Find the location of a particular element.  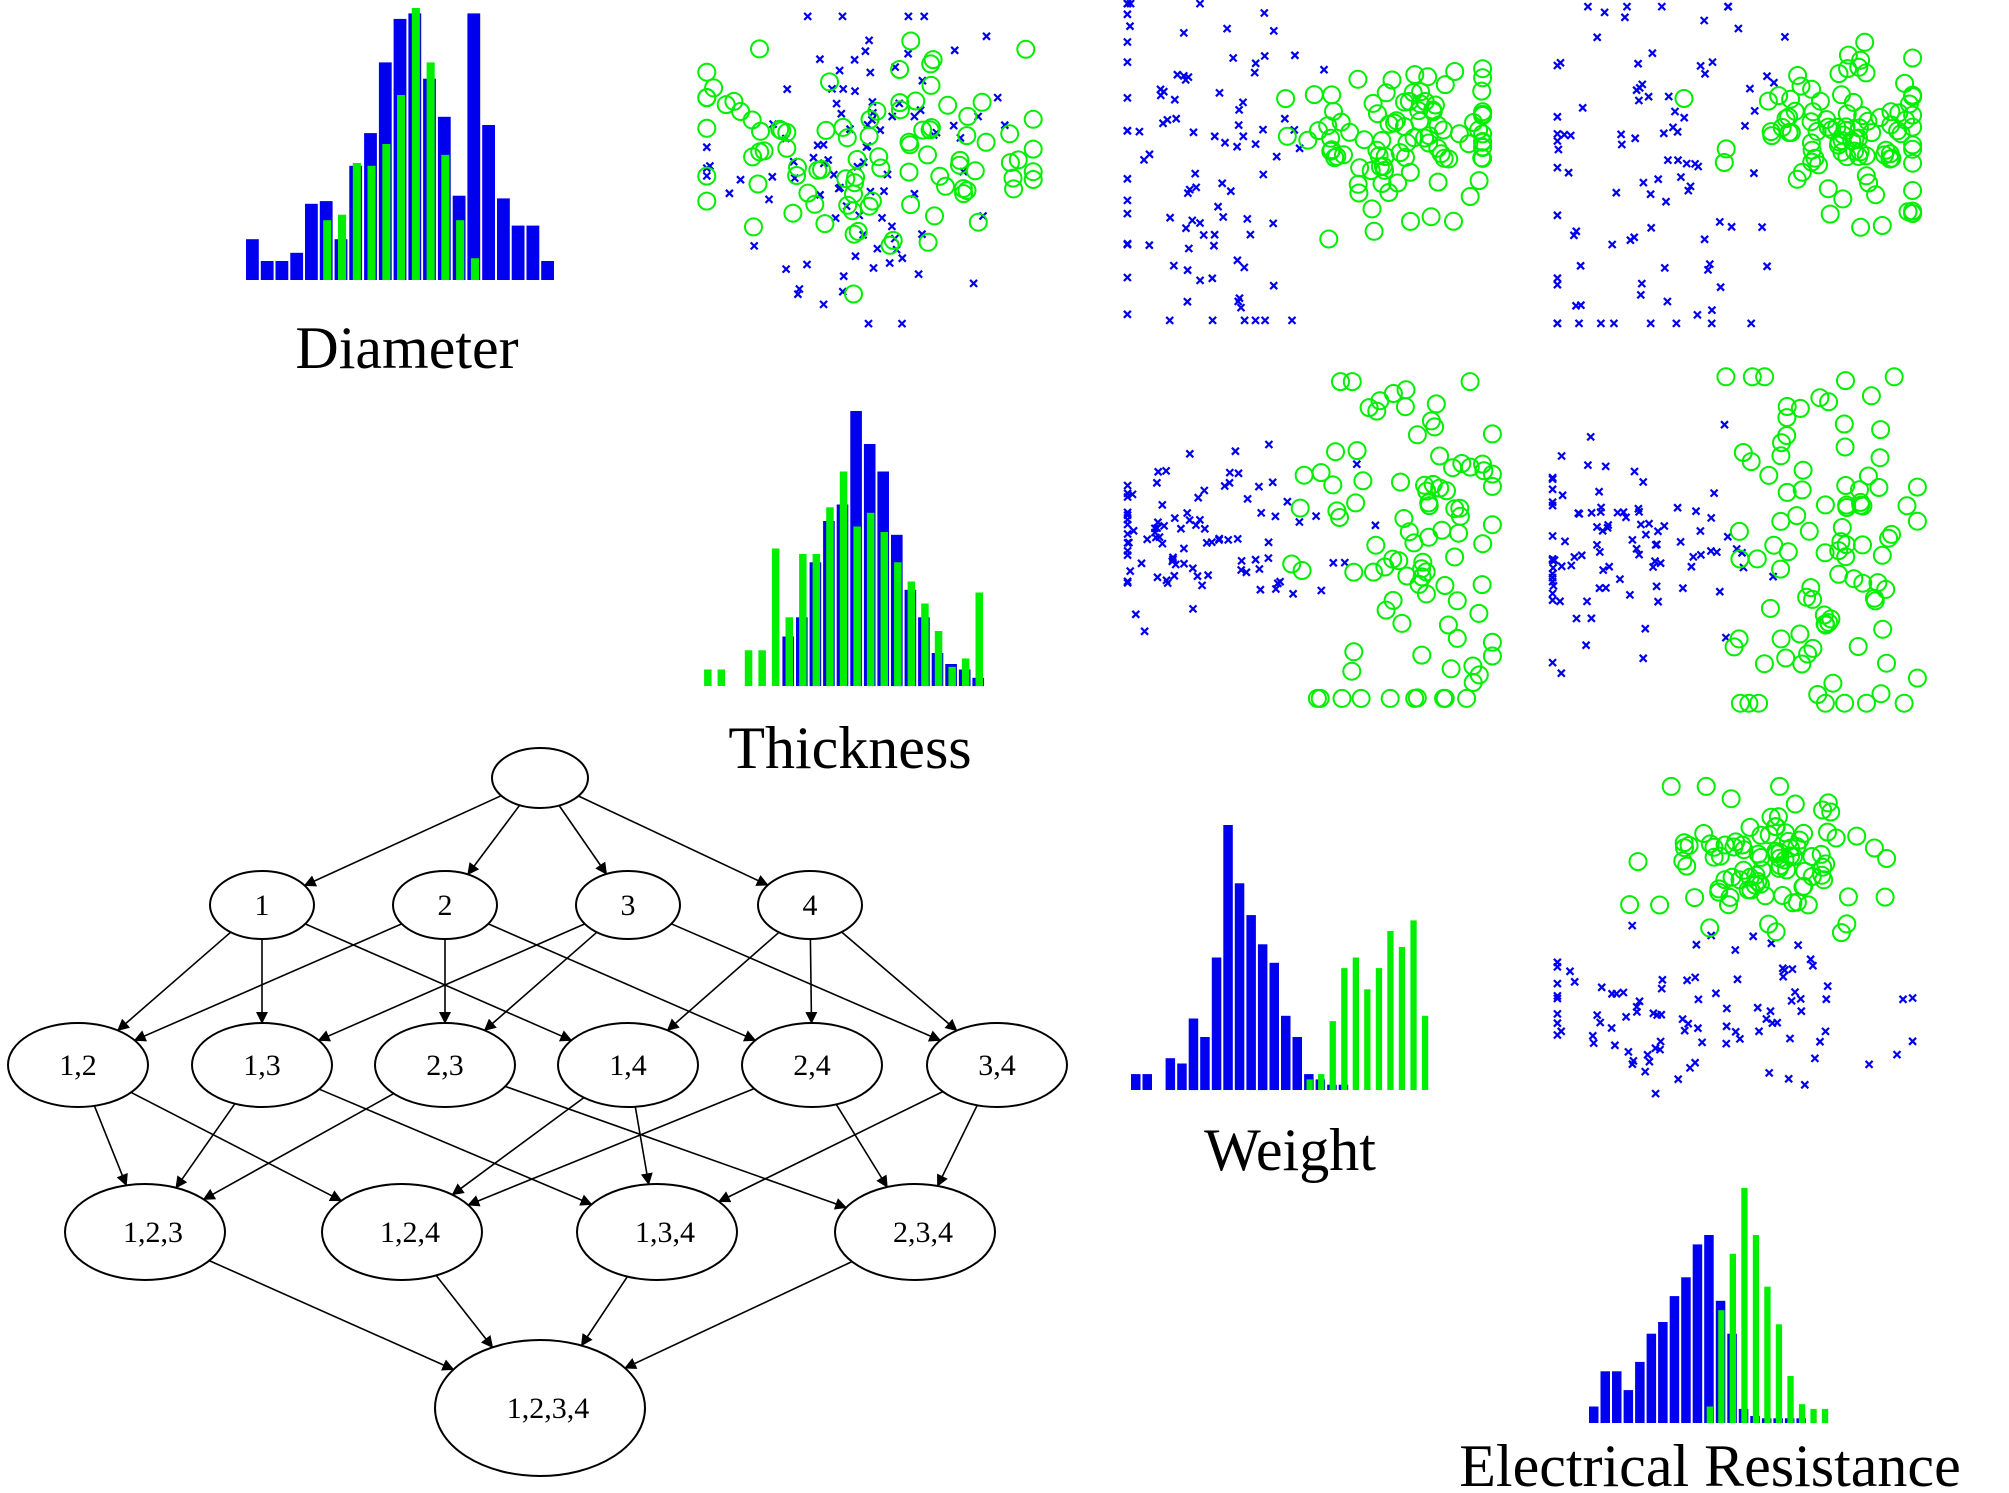

lattice-node-label: 4 is located at coordinates (810, 905).